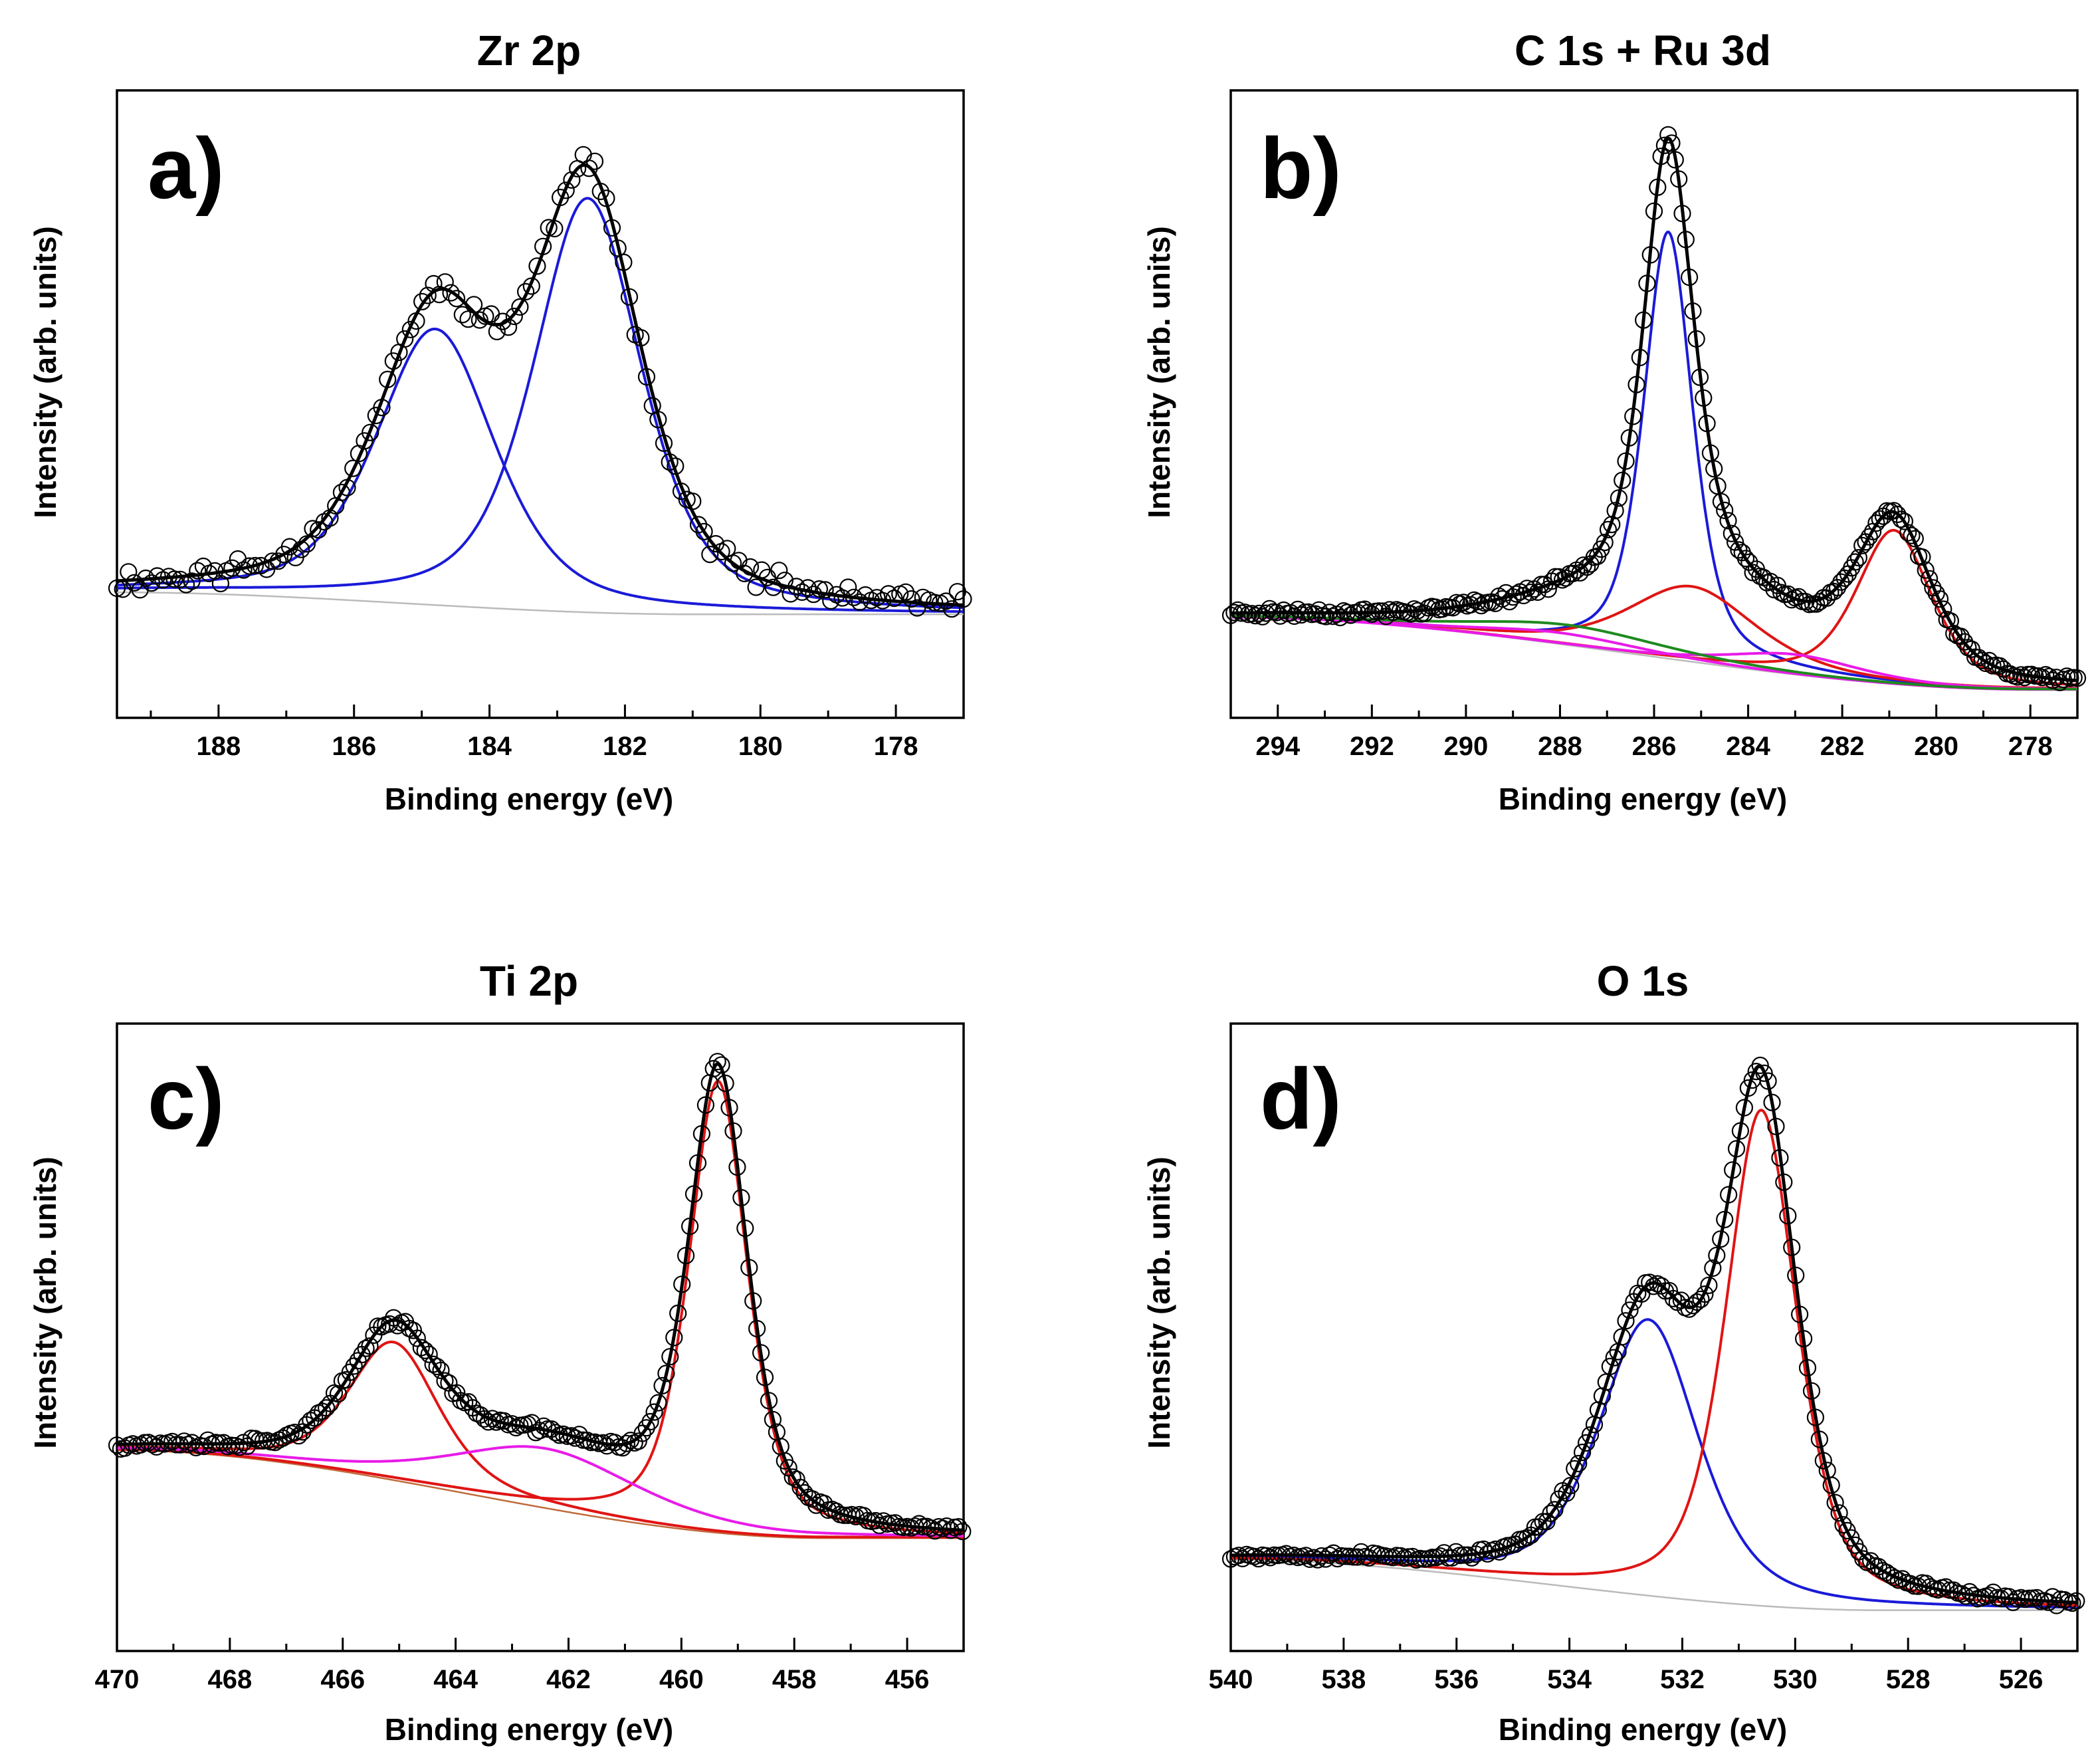  I want to click on x-tick-label: 470, so click(117, 1680).